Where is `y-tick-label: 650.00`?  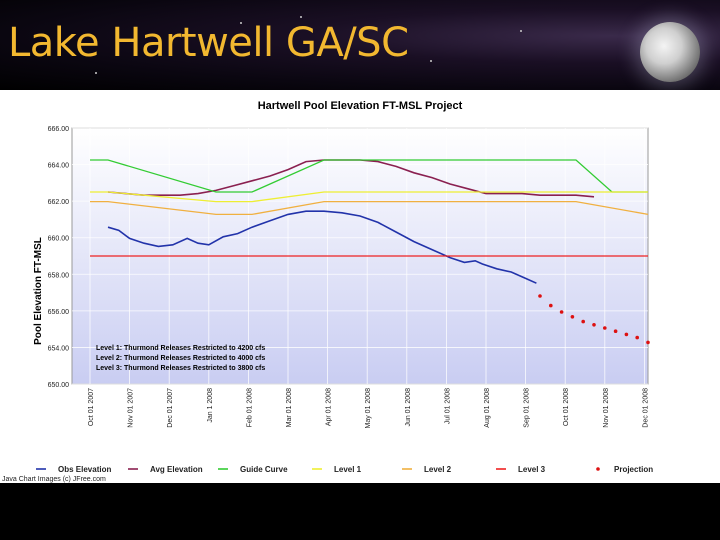
y-tick-label: 650.00 is located at coordinates (59, 385).